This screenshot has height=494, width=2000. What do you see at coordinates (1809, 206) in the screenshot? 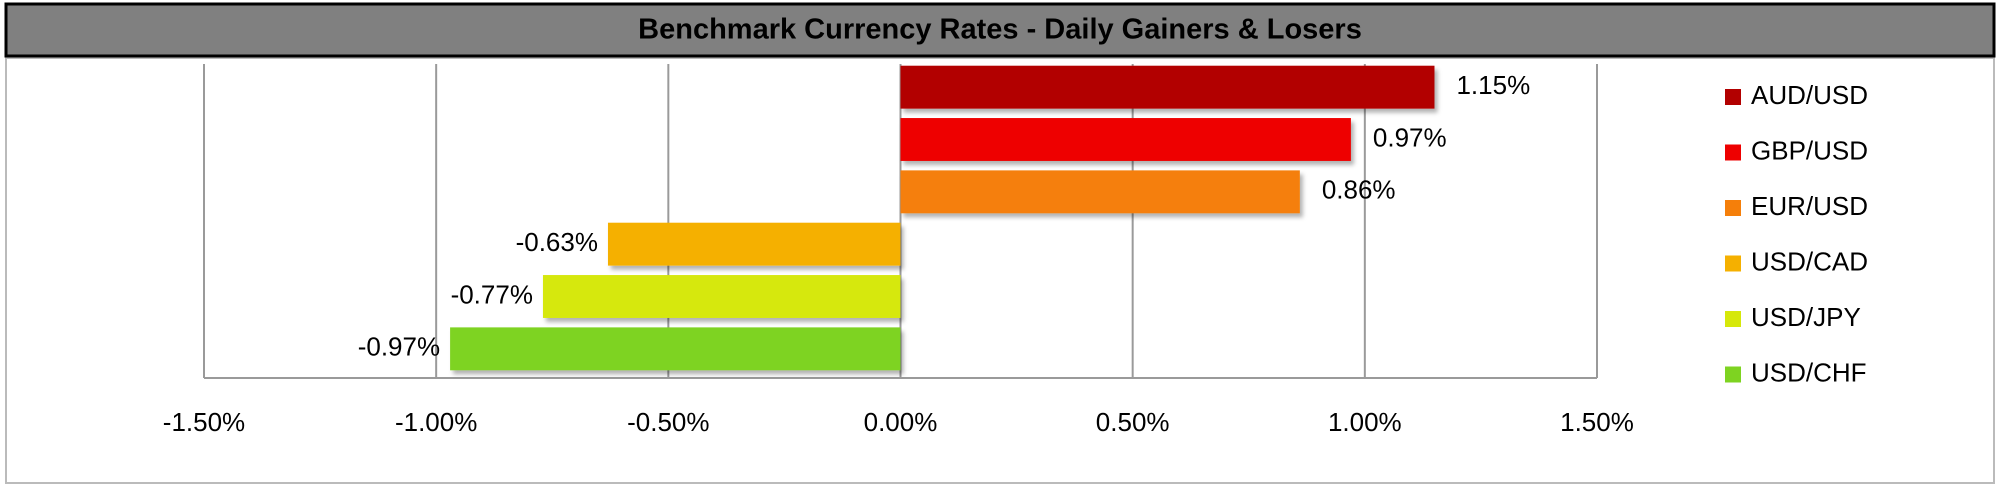
I see `legend-label: EUR/USD` at bounding box center [1809, 206].